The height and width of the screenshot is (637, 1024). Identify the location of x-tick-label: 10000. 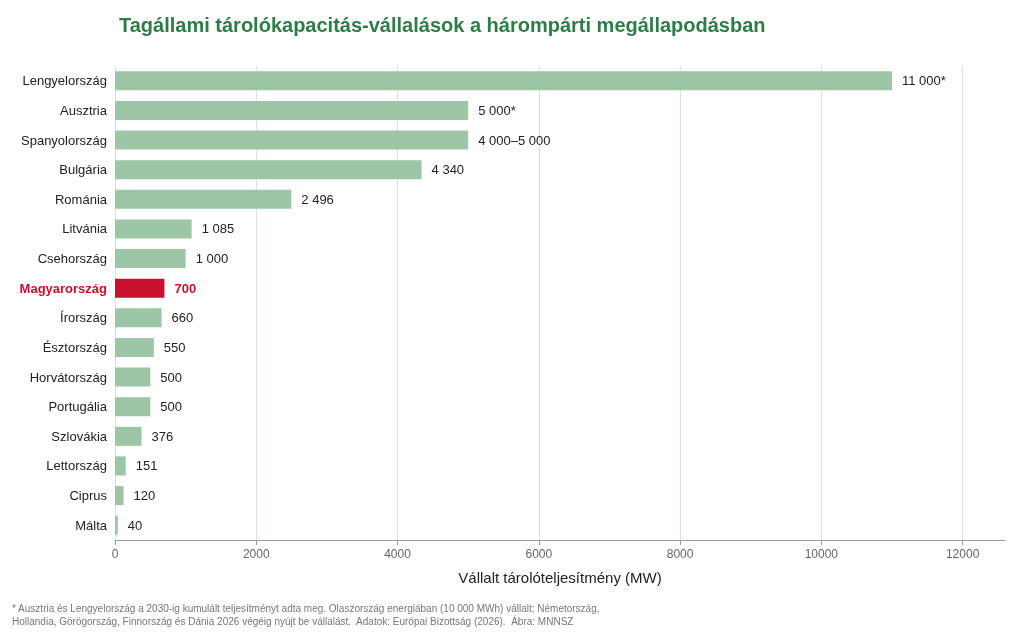
(821, 554).